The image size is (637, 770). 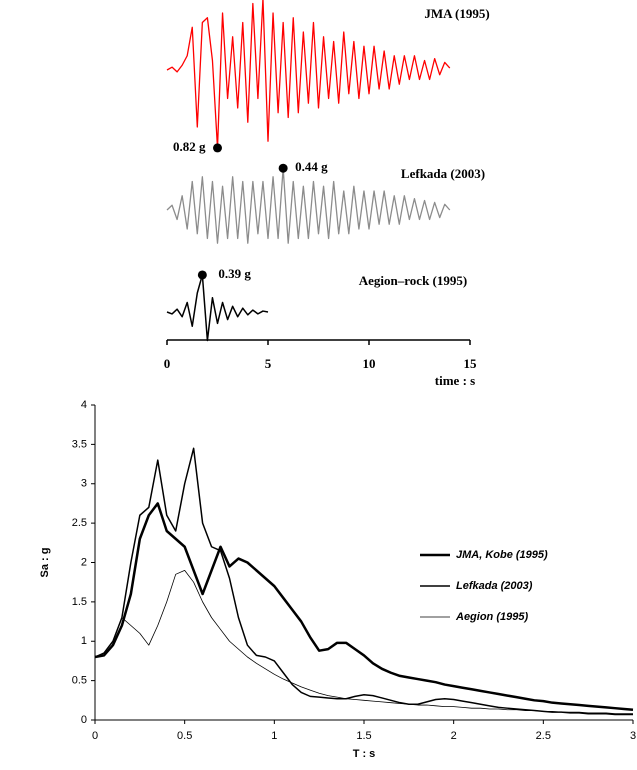 I want to click on x-tick-label: 2, so click(x=454, y=736).